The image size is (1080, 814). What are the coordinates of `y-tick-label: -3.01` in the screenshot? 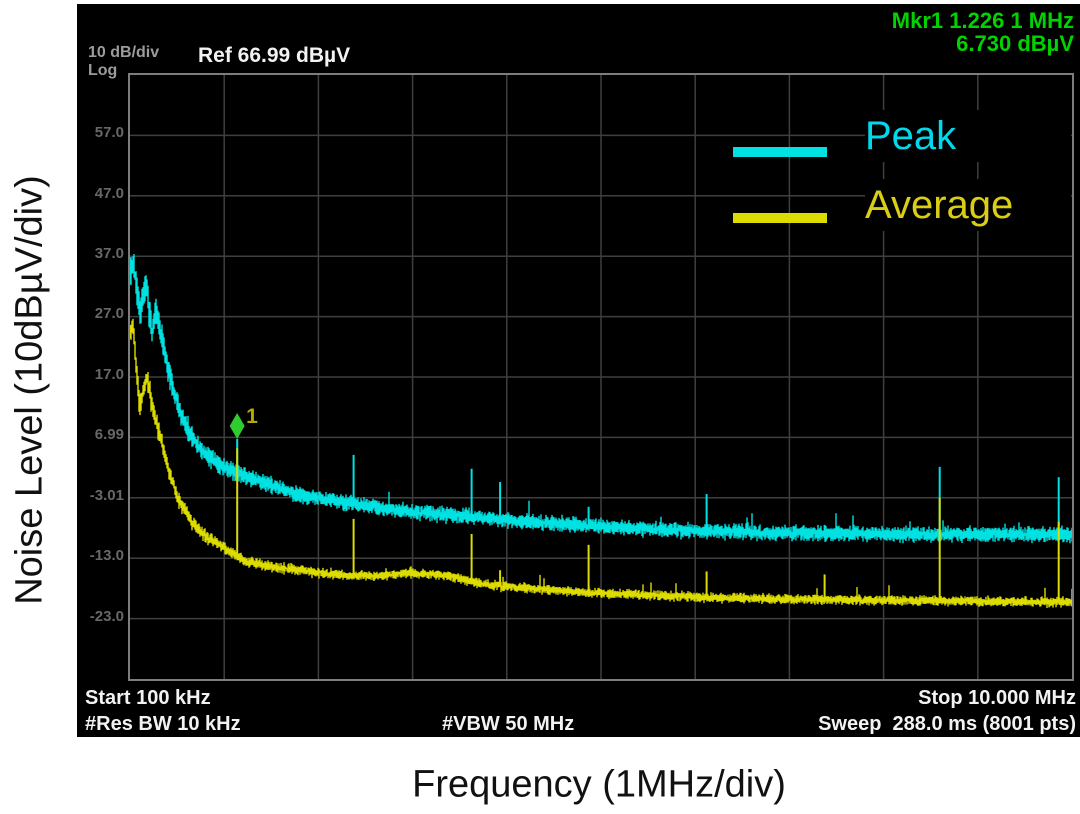 It's located at (106, 495).